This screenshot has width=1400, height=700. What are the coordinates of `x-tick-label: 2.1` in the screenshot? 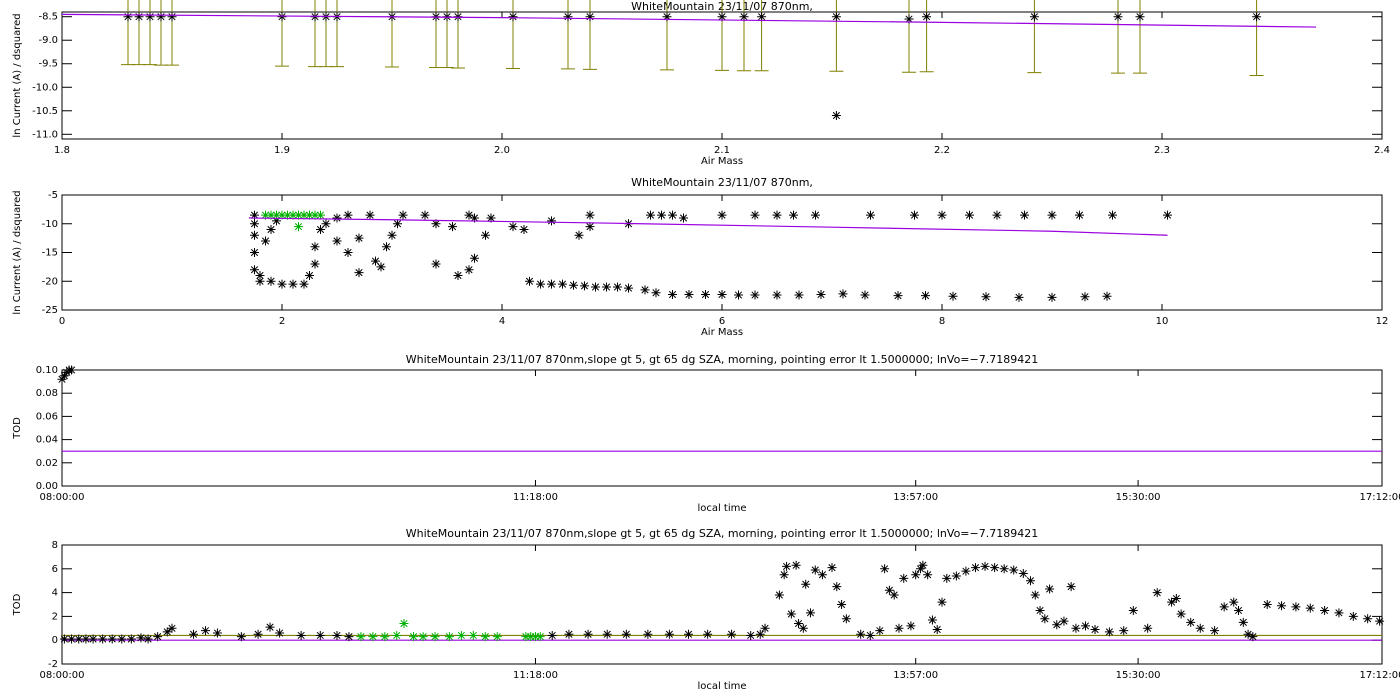 It's located at (722, 150).